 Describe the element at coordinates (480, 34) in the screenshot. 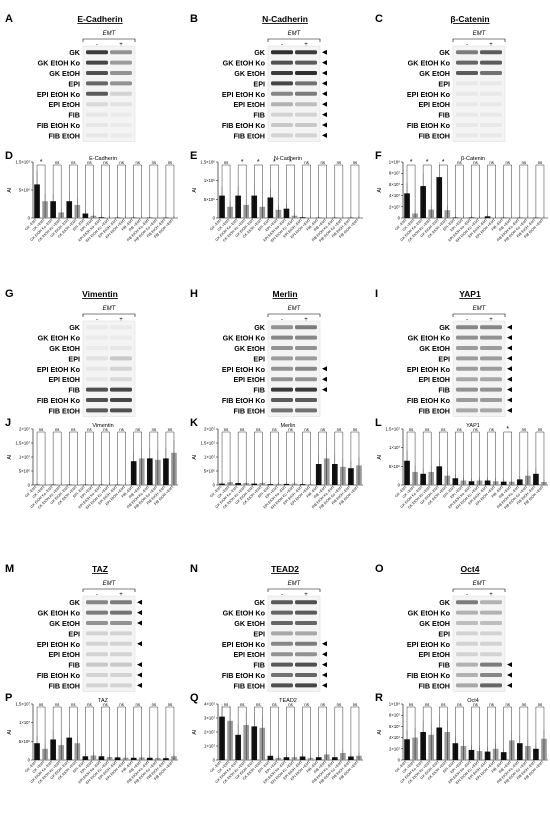

I see `emt-label: EMT` at that location.